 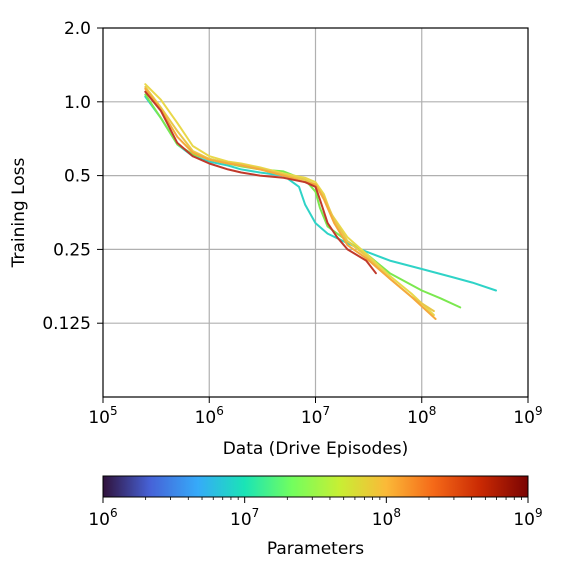 I want to click on x-axis-ticks: 10⁵ 10⁶ 10⁷ 10⁸ 10⁹, so click(x=315, y=412).